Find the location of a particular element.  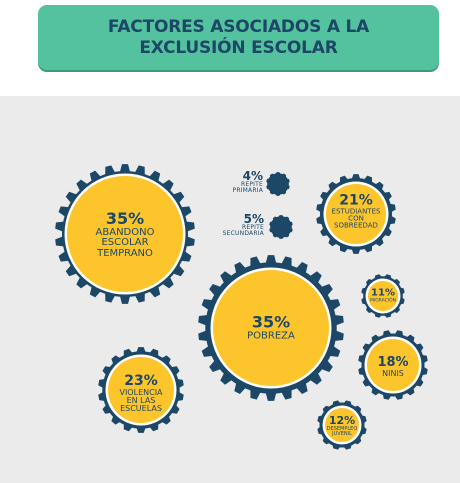

abandono-percent: 35% is located at coordinates (125, 218).